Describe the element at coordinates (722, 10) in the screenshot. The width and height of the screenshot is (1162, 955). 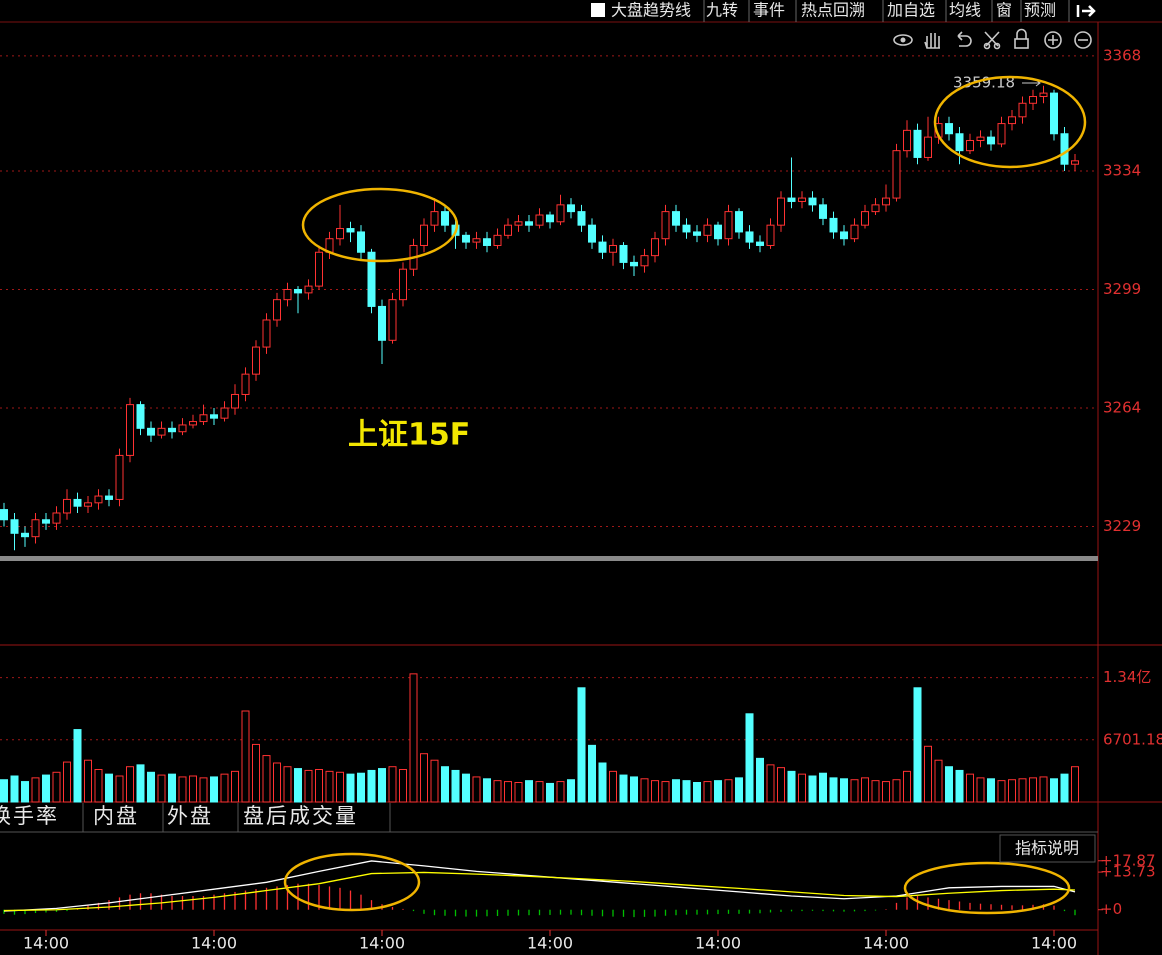
I see `toolbar-button: 九转` at that location.